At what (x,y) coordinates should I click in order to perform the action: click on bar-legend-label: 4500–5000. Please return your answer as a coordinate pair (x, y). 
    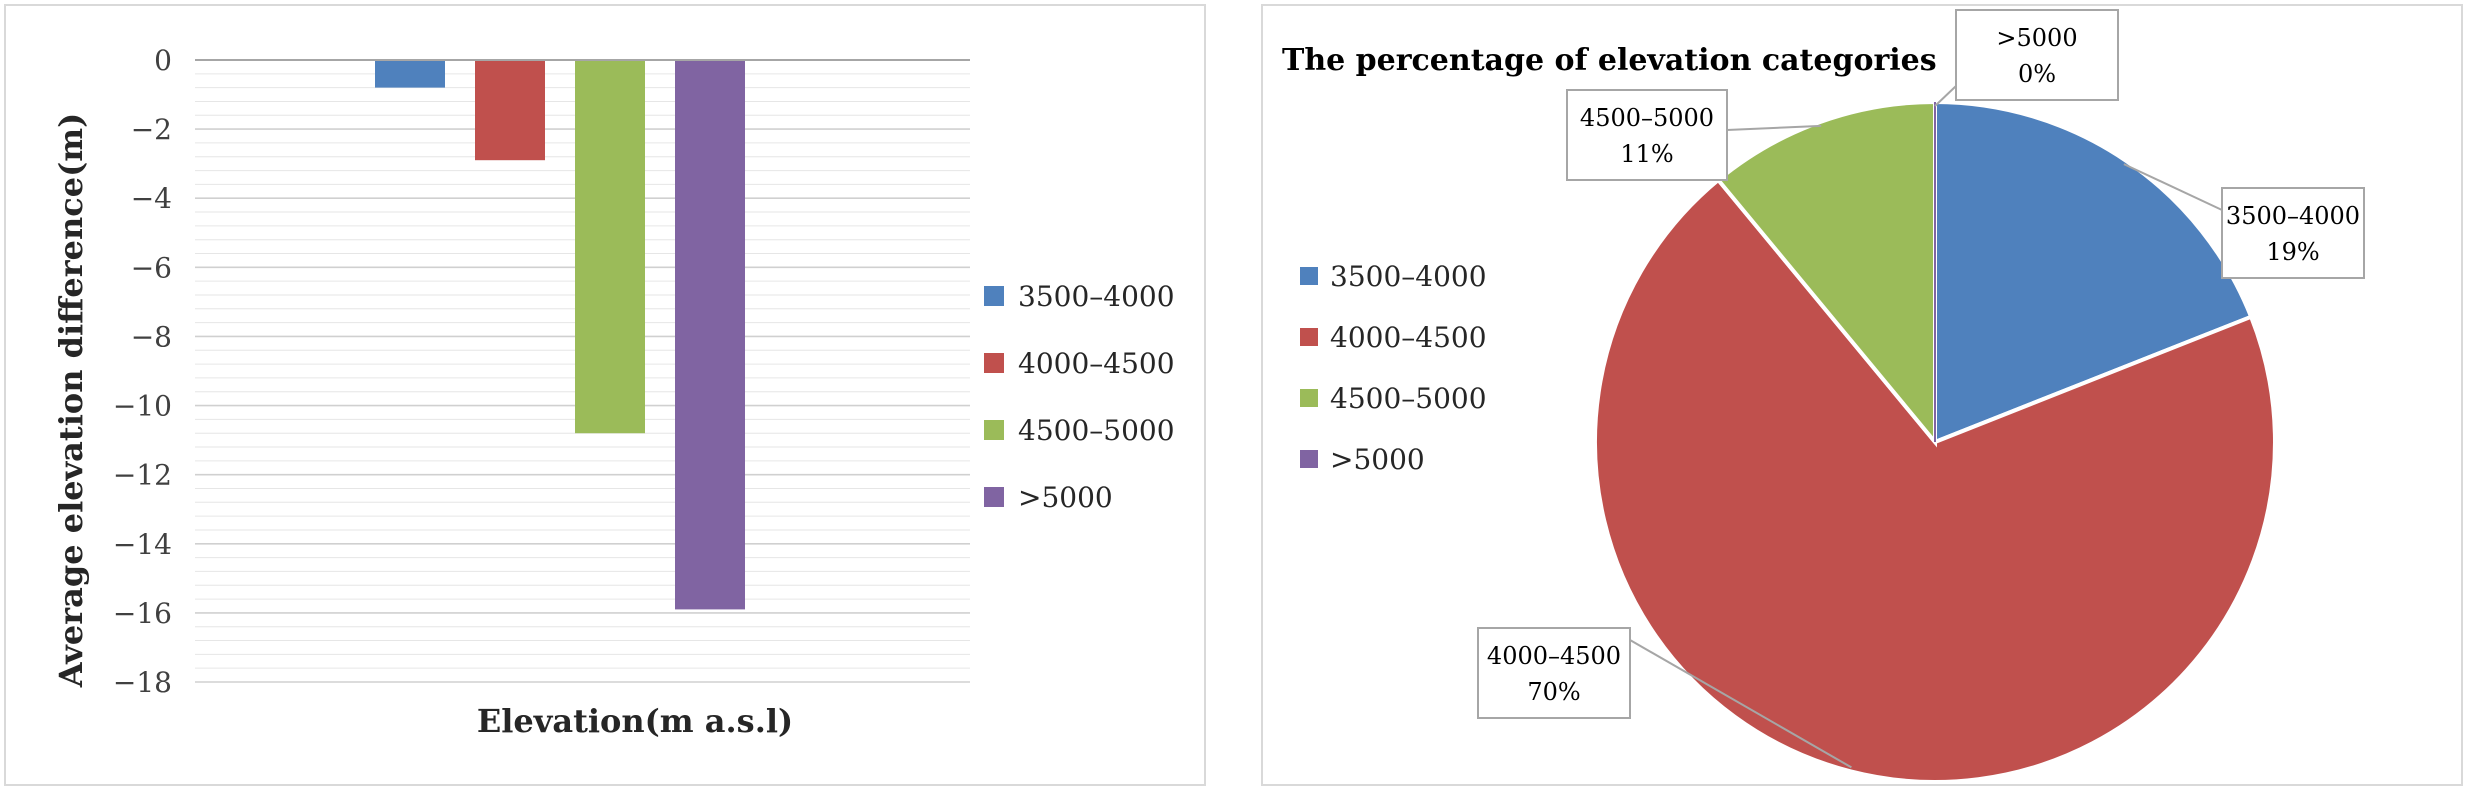
    Looking at the image, I should click on (1096, 430).